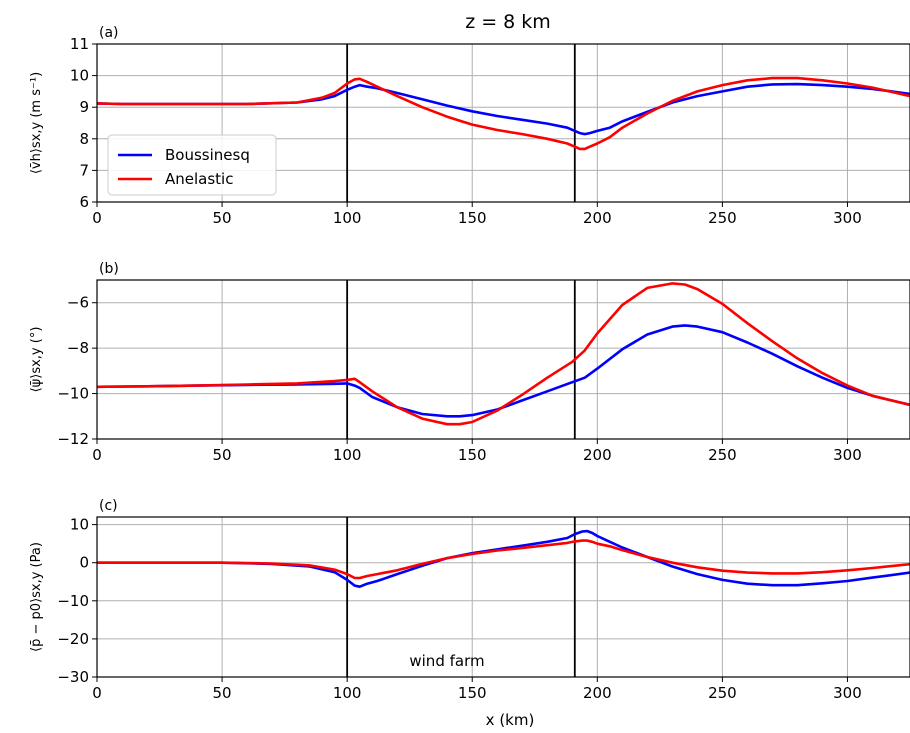 This screenshot has width=910, height=733. What do you see at coordinates (73, 677) in the screenshot?
I see `y-tick-label: −30` at bounding box center [73, 677].